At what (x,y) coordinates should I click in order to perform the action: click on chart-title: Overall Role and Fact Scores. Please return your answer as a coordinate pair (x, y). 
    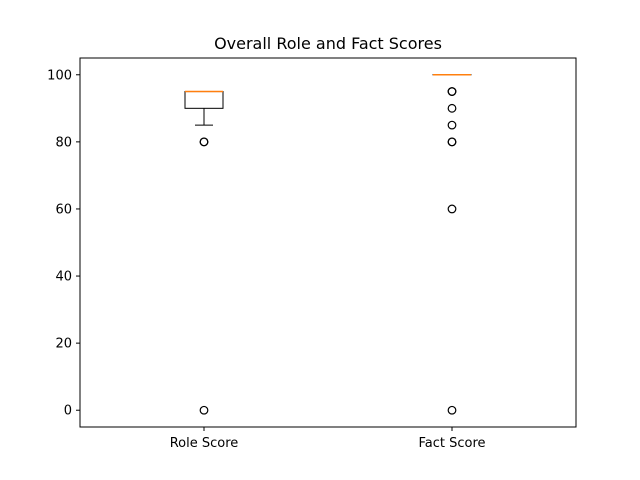
    Looking at the image, I should click on (328, 43).